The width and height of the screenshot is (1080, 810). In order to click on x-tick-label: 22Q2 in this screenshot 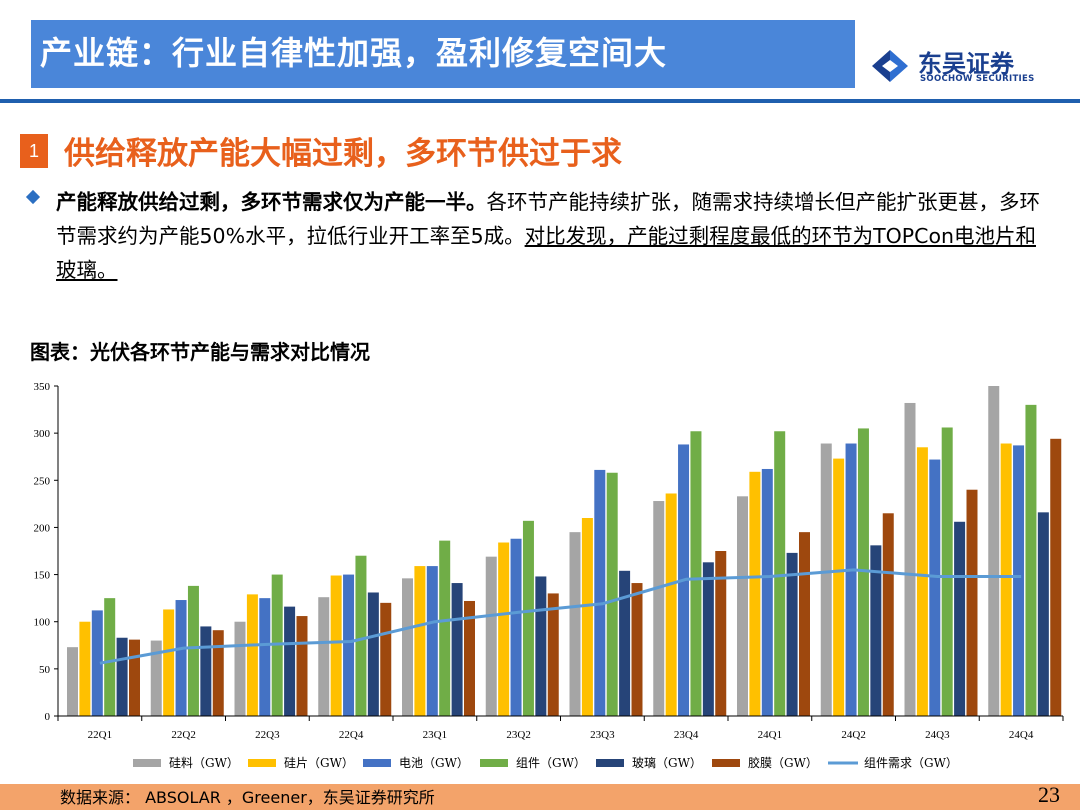, I will do `click(183, 735)`.